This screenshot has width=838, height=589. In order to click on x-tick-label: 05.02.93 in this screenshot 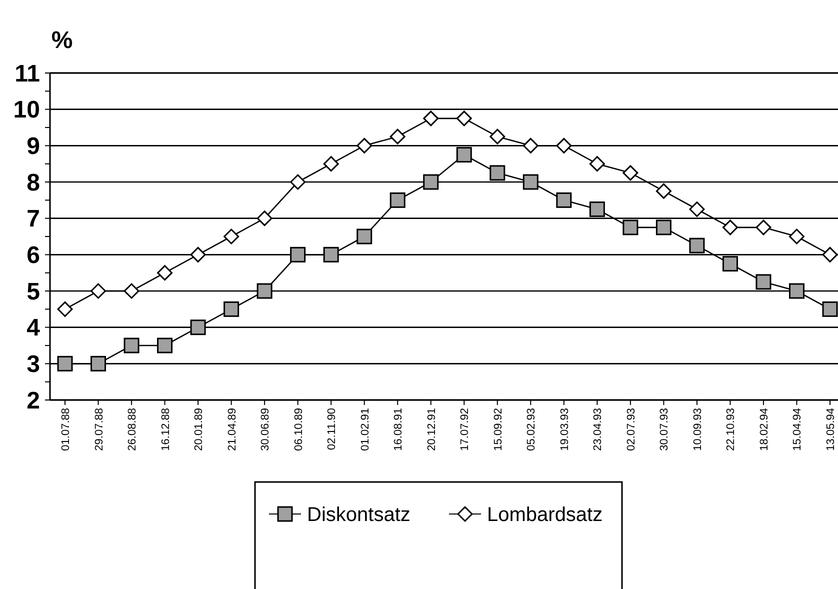, I will do `click(532, 429)`.